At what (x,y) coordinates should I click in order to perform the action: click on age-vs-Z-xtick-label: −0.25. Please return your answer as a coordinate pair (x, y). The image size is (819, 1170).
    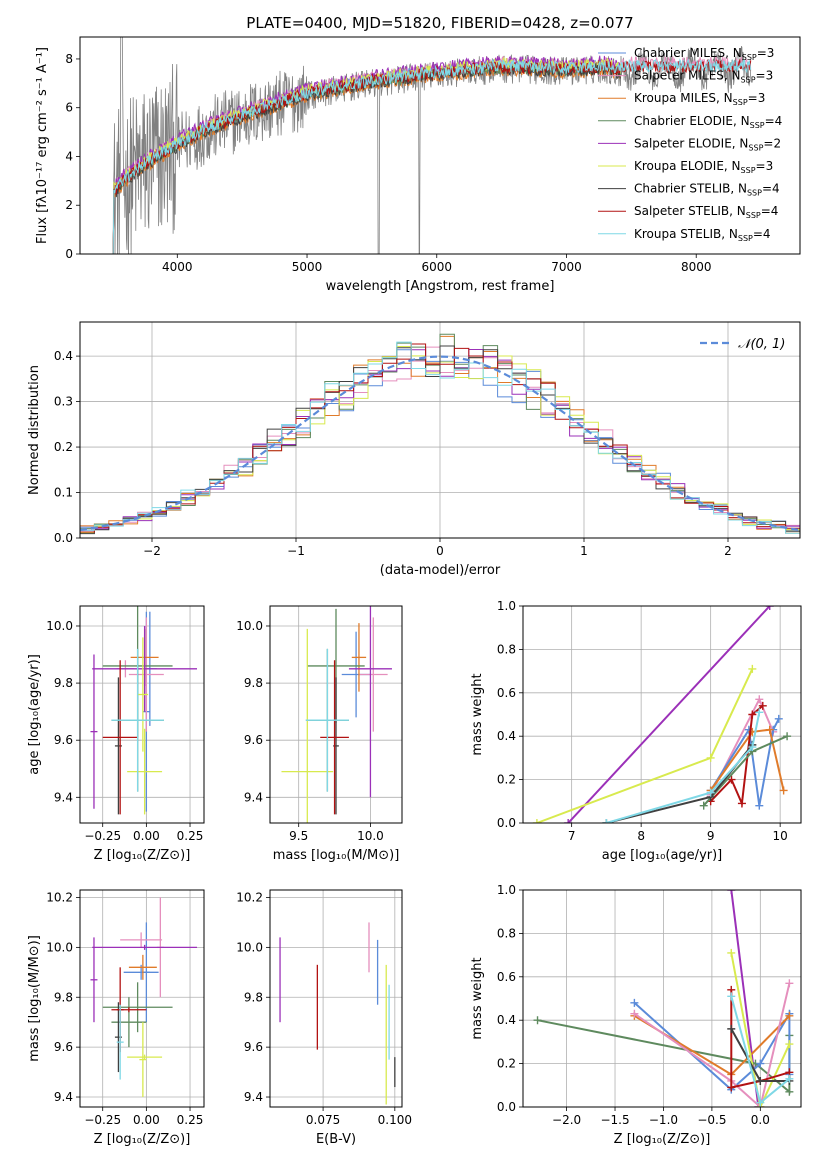
    Looking at the image, I should click on (102, 836).